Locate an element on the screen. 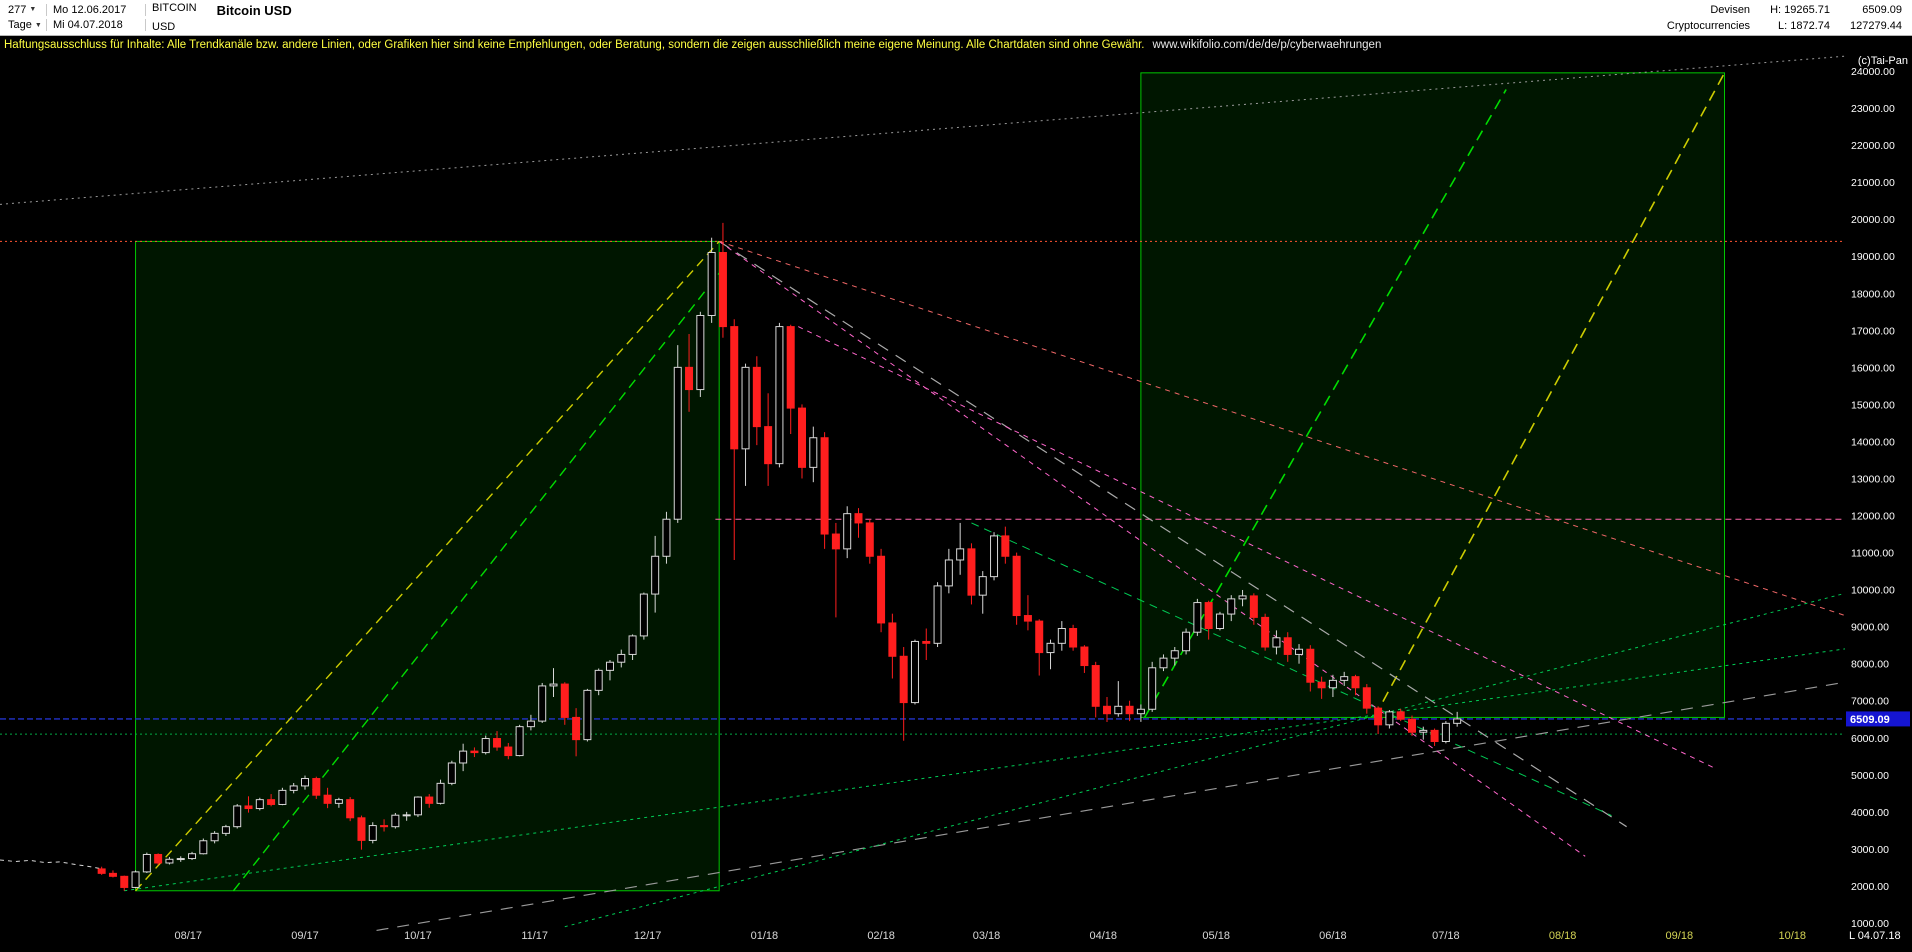 This screenshot has height=952, width=1912. price-axis-label: 10000.00 is located at coordinates (1873, 591).